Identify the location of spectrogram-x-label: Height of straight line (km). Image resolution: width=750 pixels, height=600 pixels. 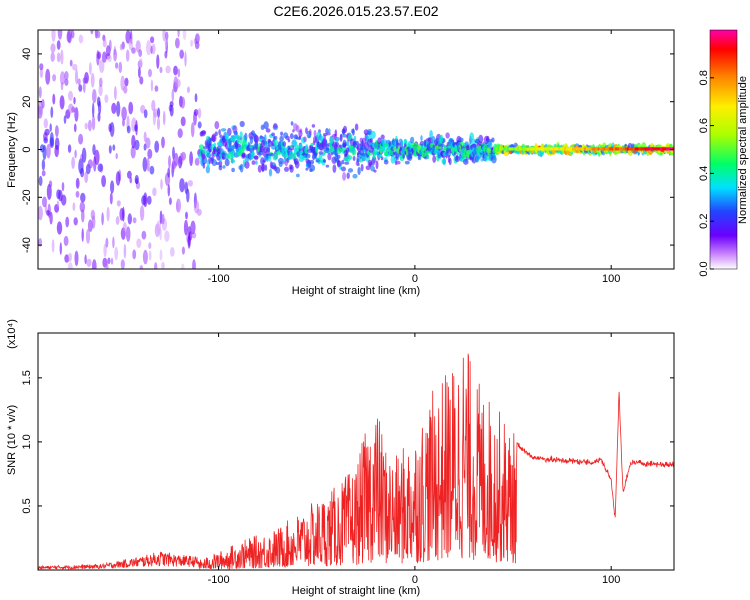
(356, 291).